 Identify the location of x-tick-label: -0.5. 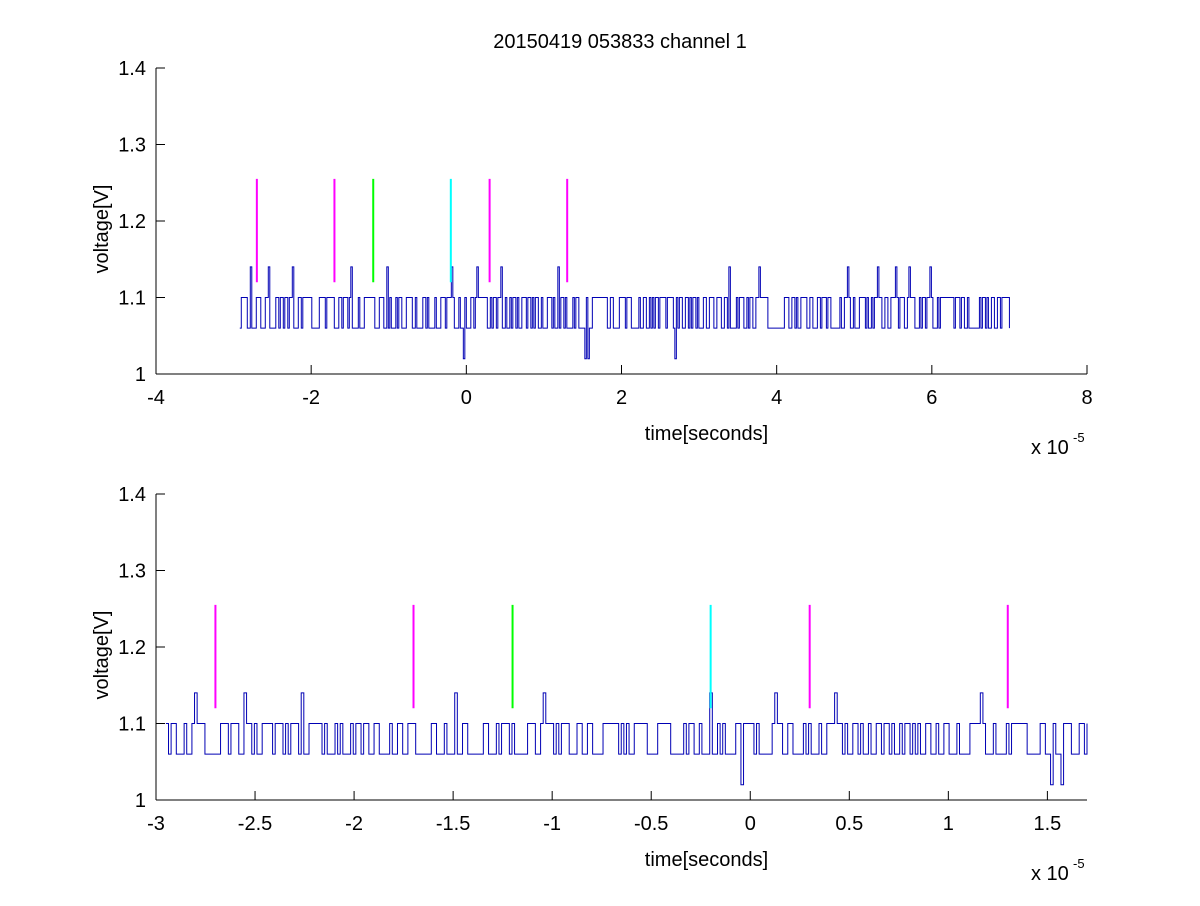
(651, 824).